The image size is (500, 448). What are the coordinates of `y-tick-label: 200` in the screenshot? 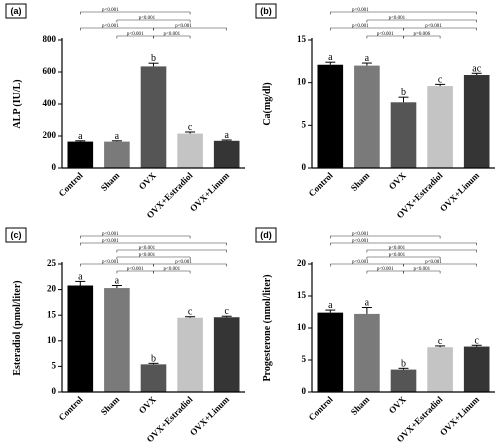 It's located at (50, 135).